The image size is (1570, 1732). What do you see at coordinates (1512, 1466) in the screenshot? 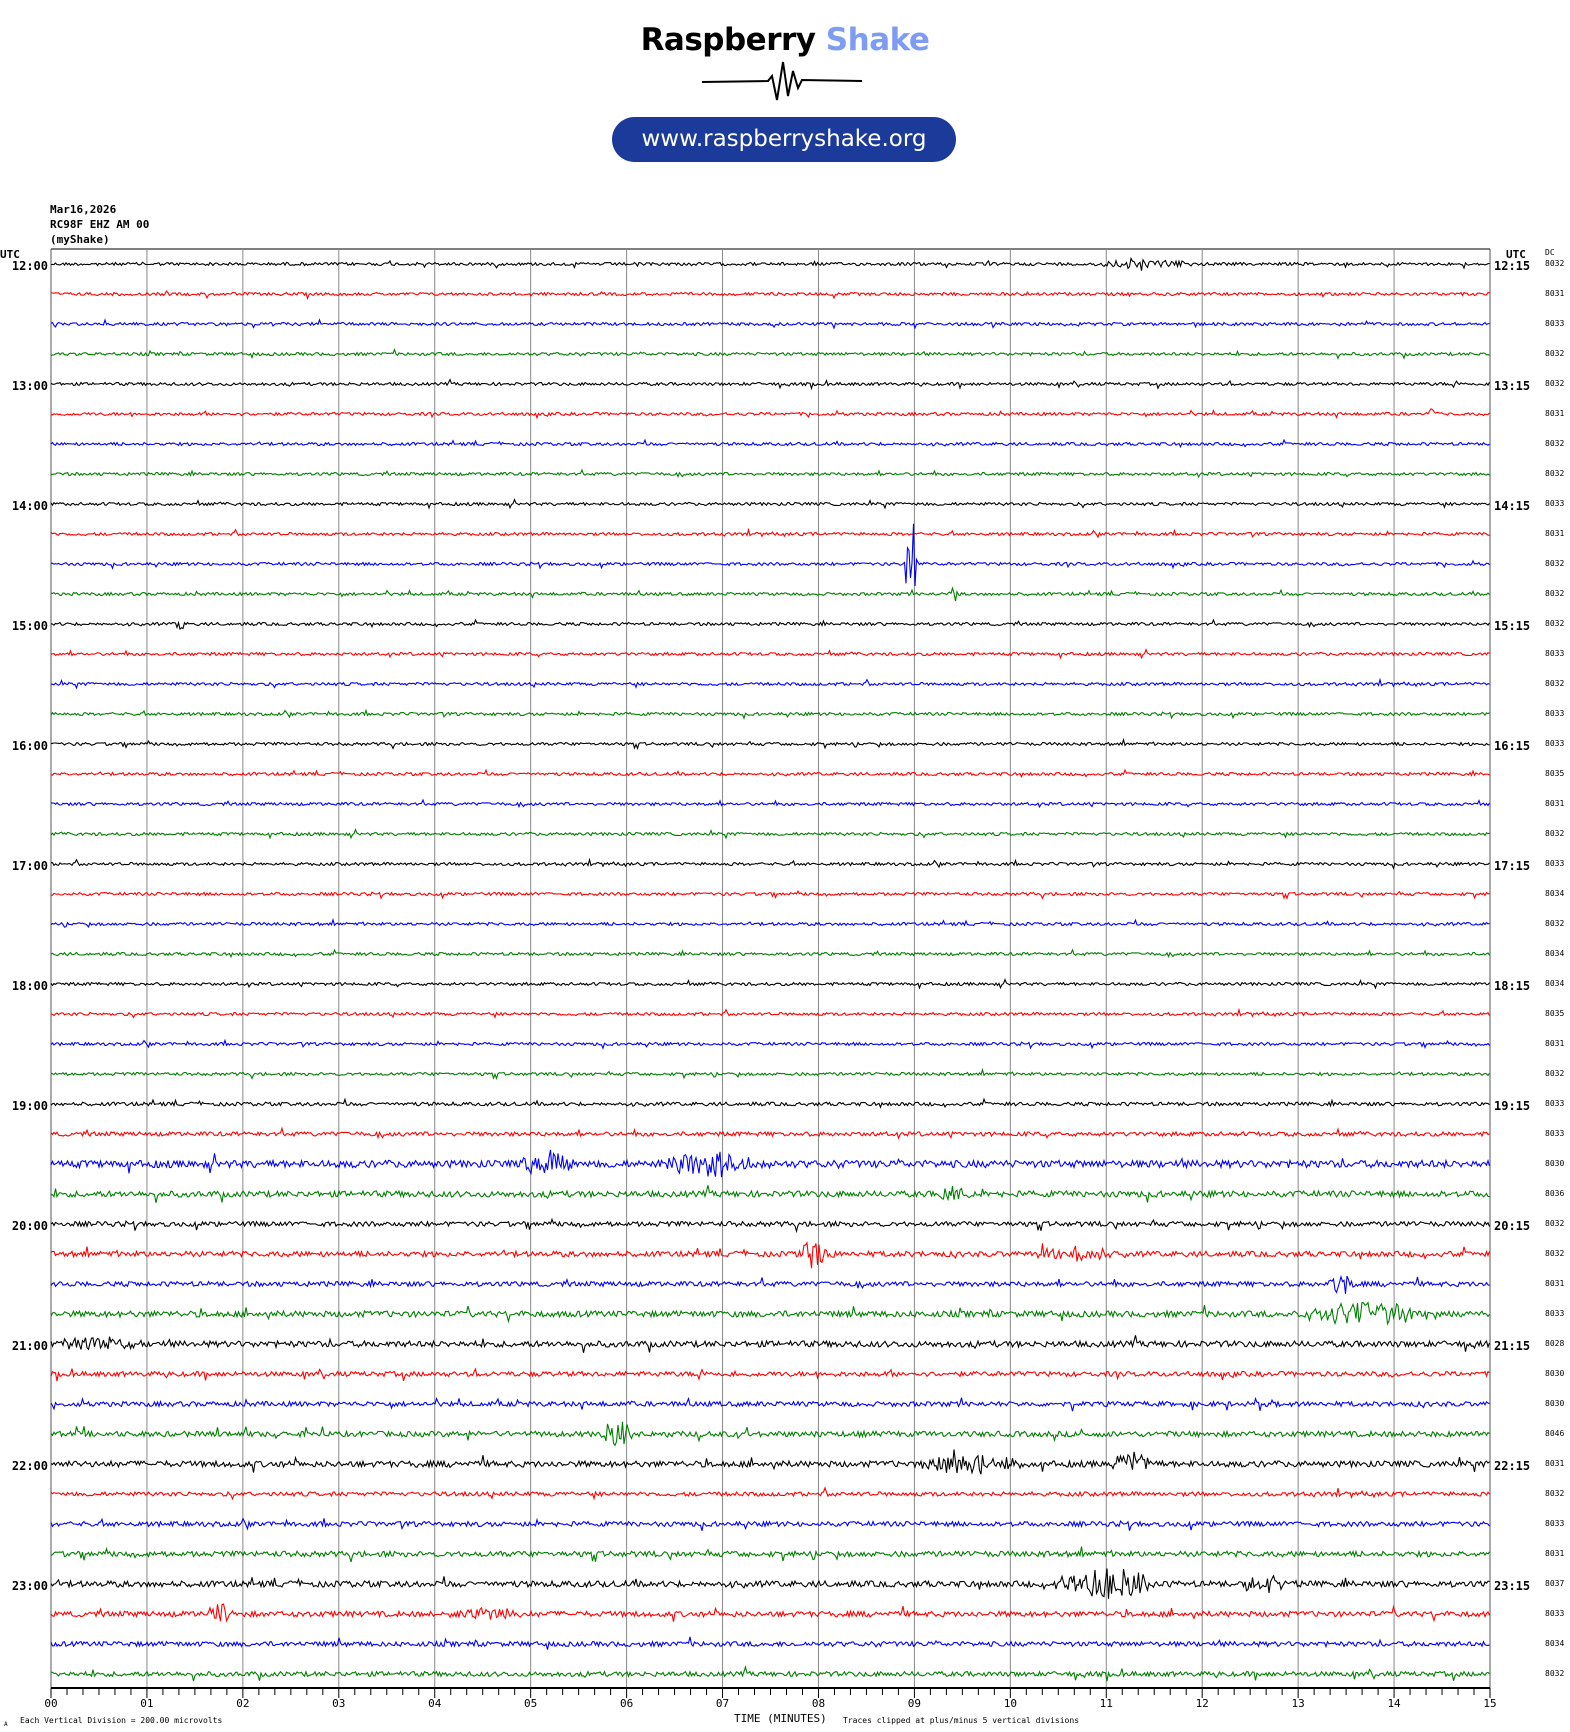
I see `right-time-label: 22:15` at bounding box center [1512, 1466].